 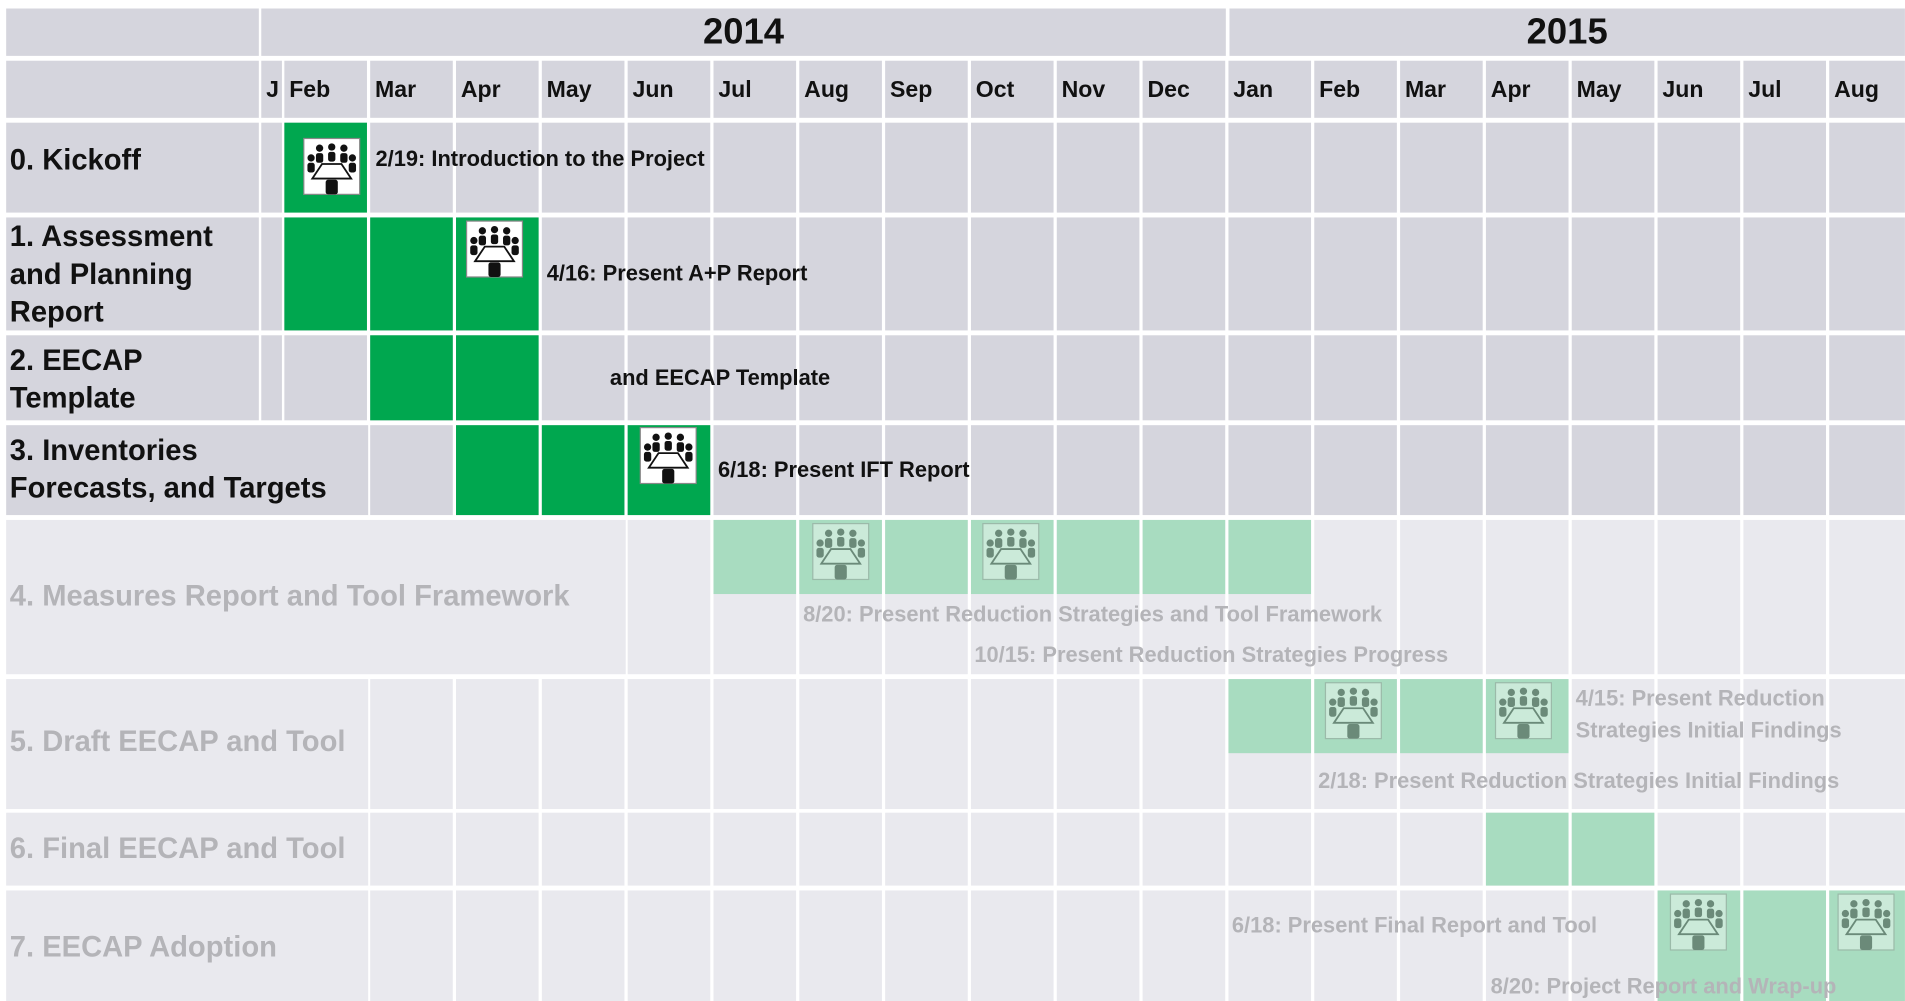 I want to click on month-label: Sep, so click(x=911, y=89).